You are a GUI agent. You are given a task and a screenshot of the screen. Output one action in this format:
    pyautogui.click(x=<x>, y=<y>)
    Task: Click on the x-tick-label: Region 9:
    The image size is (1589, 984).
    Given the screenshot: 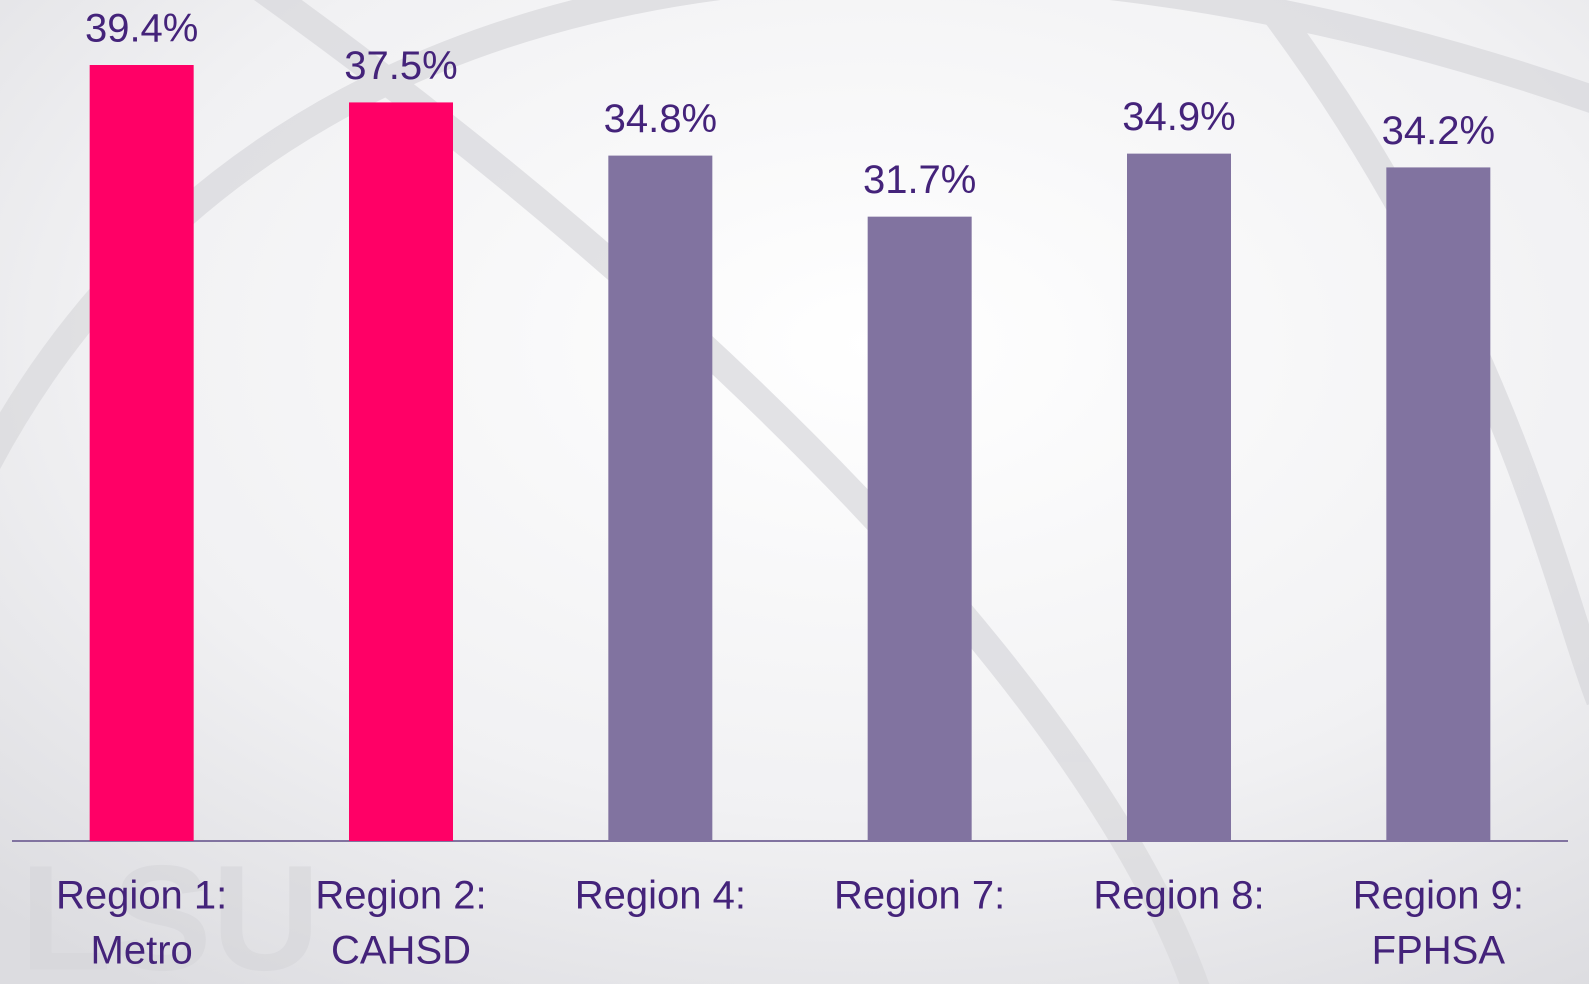 What is the action you would take?
    pyautogui.click(x=1438, y=896)
    